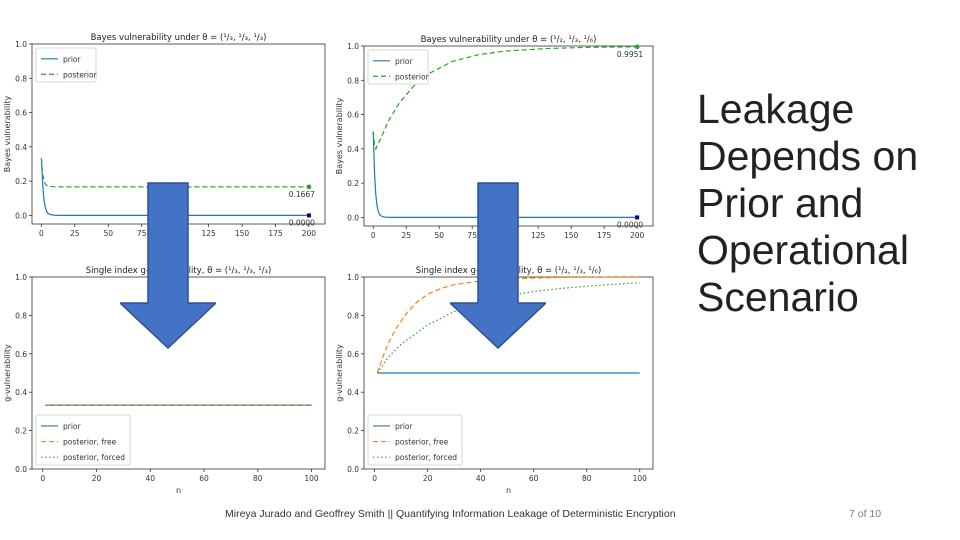  What do you see at coordinates (808, 156) in the screenshot?
I see `slide-title-line: Depends on` at bounding box center [808, 156].